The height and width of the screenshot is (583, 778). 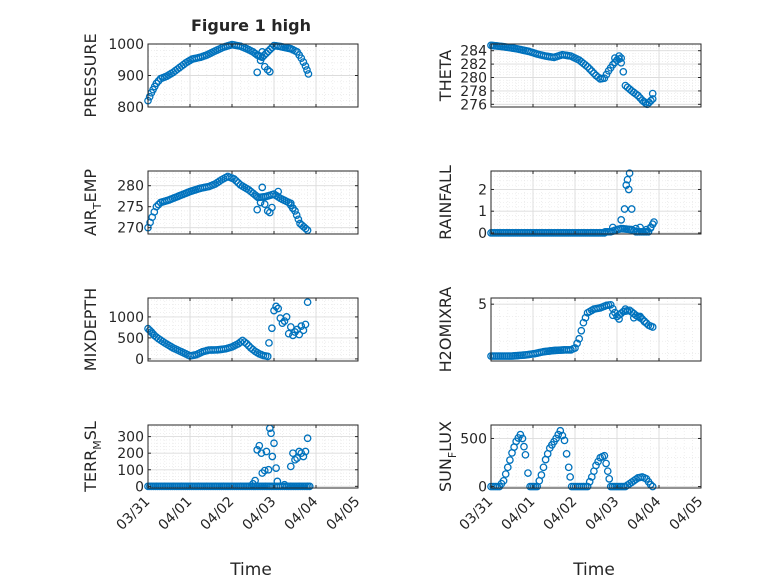 I want to click on x-tick-label: 04/01, so click(x=519, y=514).